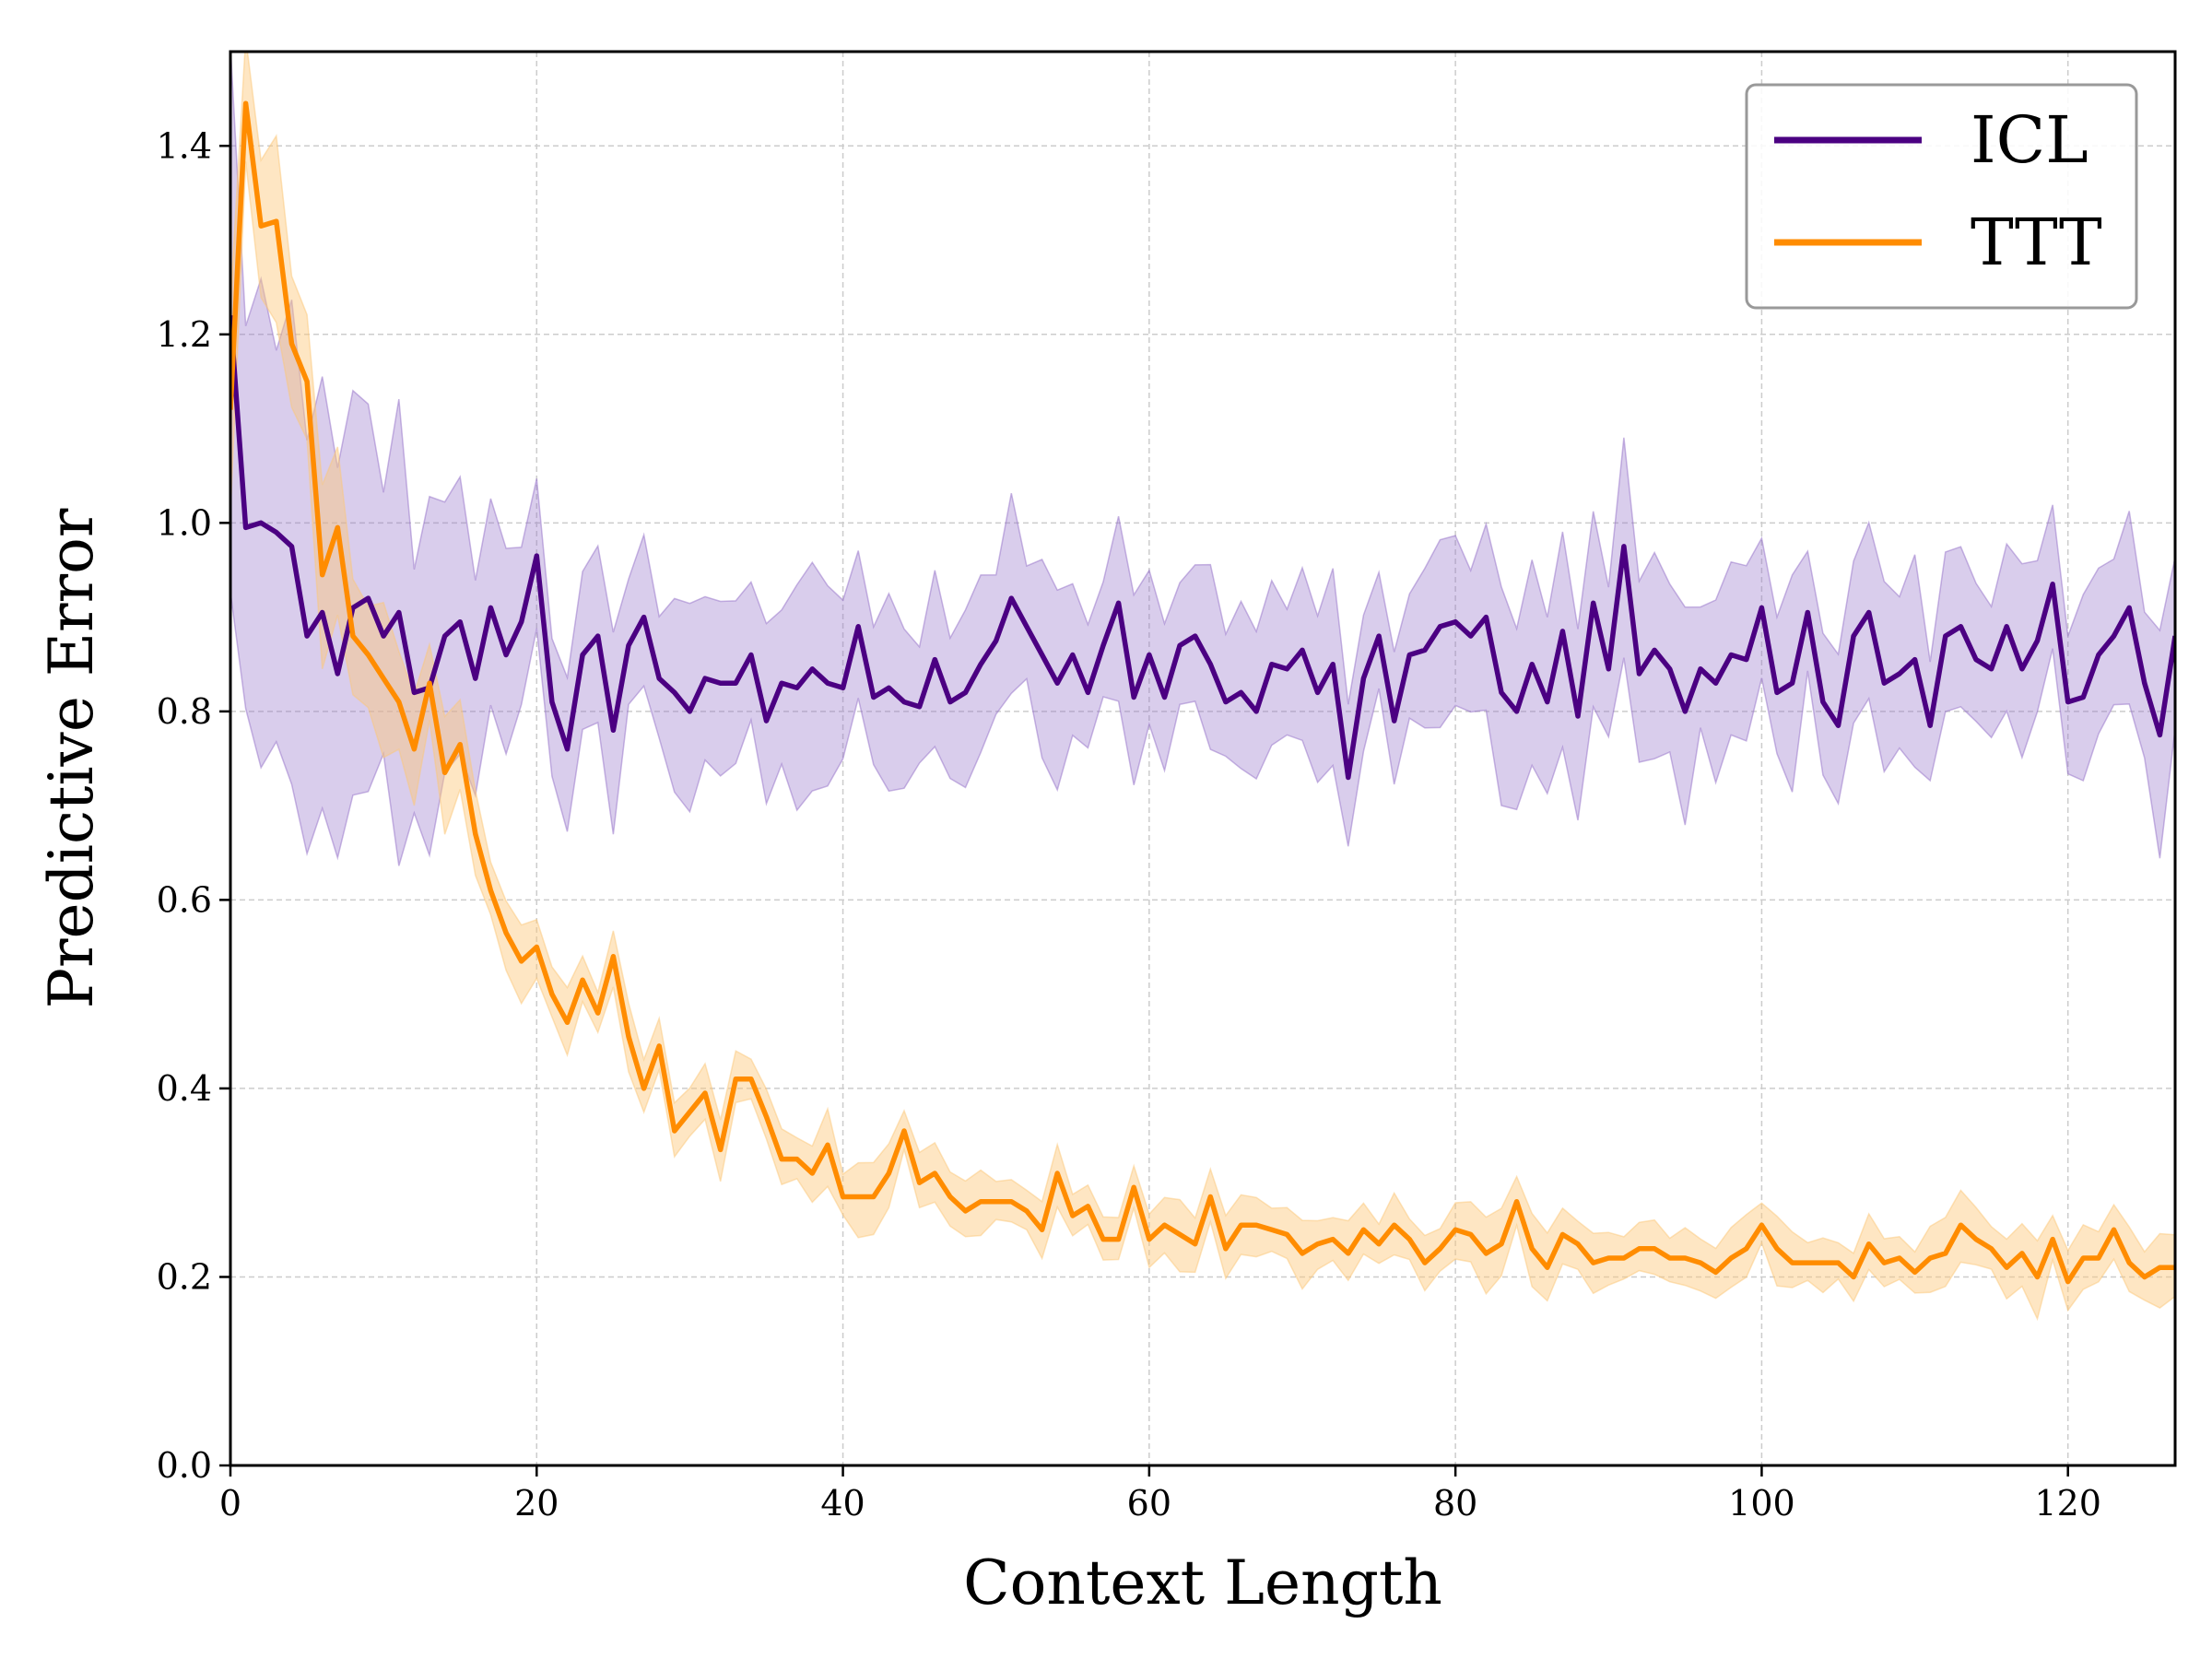  What do you see at coordinates (1941, 196) in the screenshot?
I see `legend: ICL TTT` at bounding box center [1941, 196].